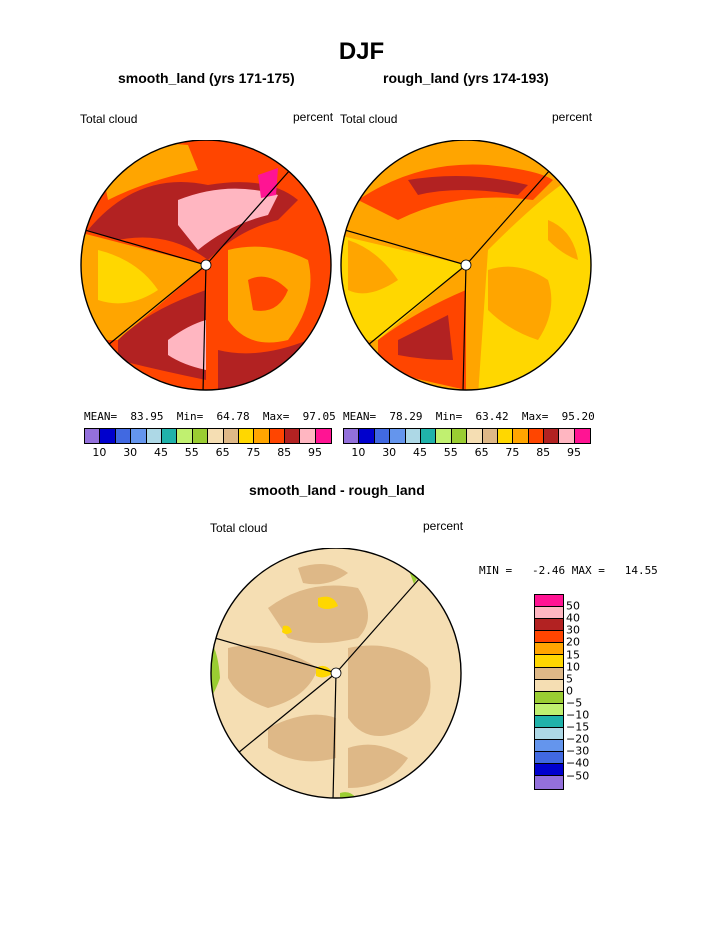  What do you see at coordinates (276, 416) in the screenshot?
I see `max-label: Max=` at bounding box center [276, 416].